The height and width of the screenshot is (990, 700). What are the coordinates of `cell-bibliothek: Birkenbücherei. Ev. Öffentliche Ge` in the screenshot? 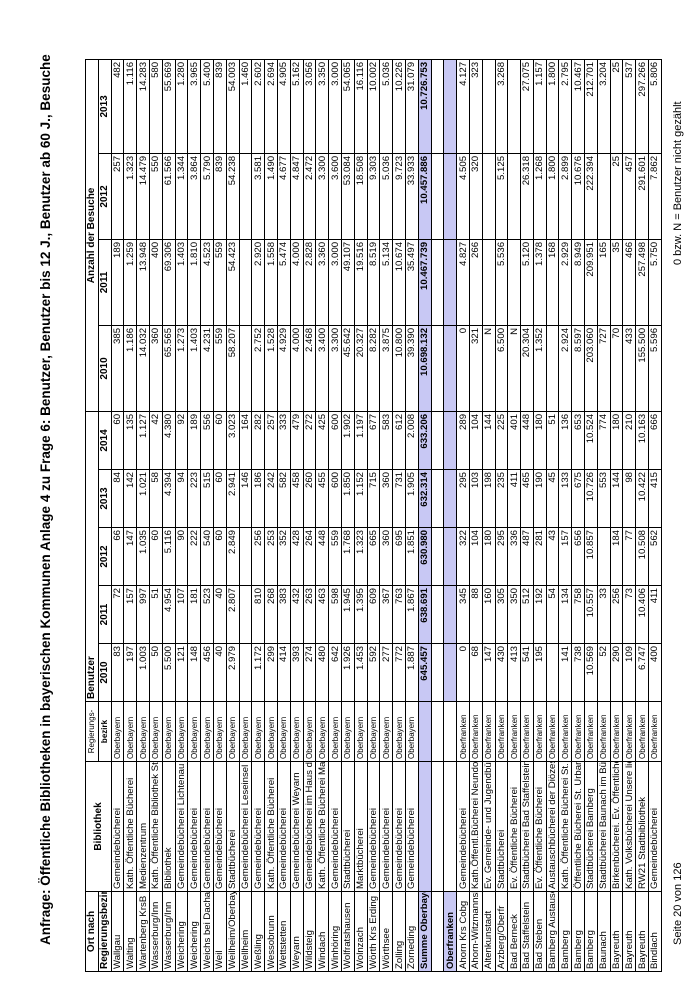 It's located at (616, 826).